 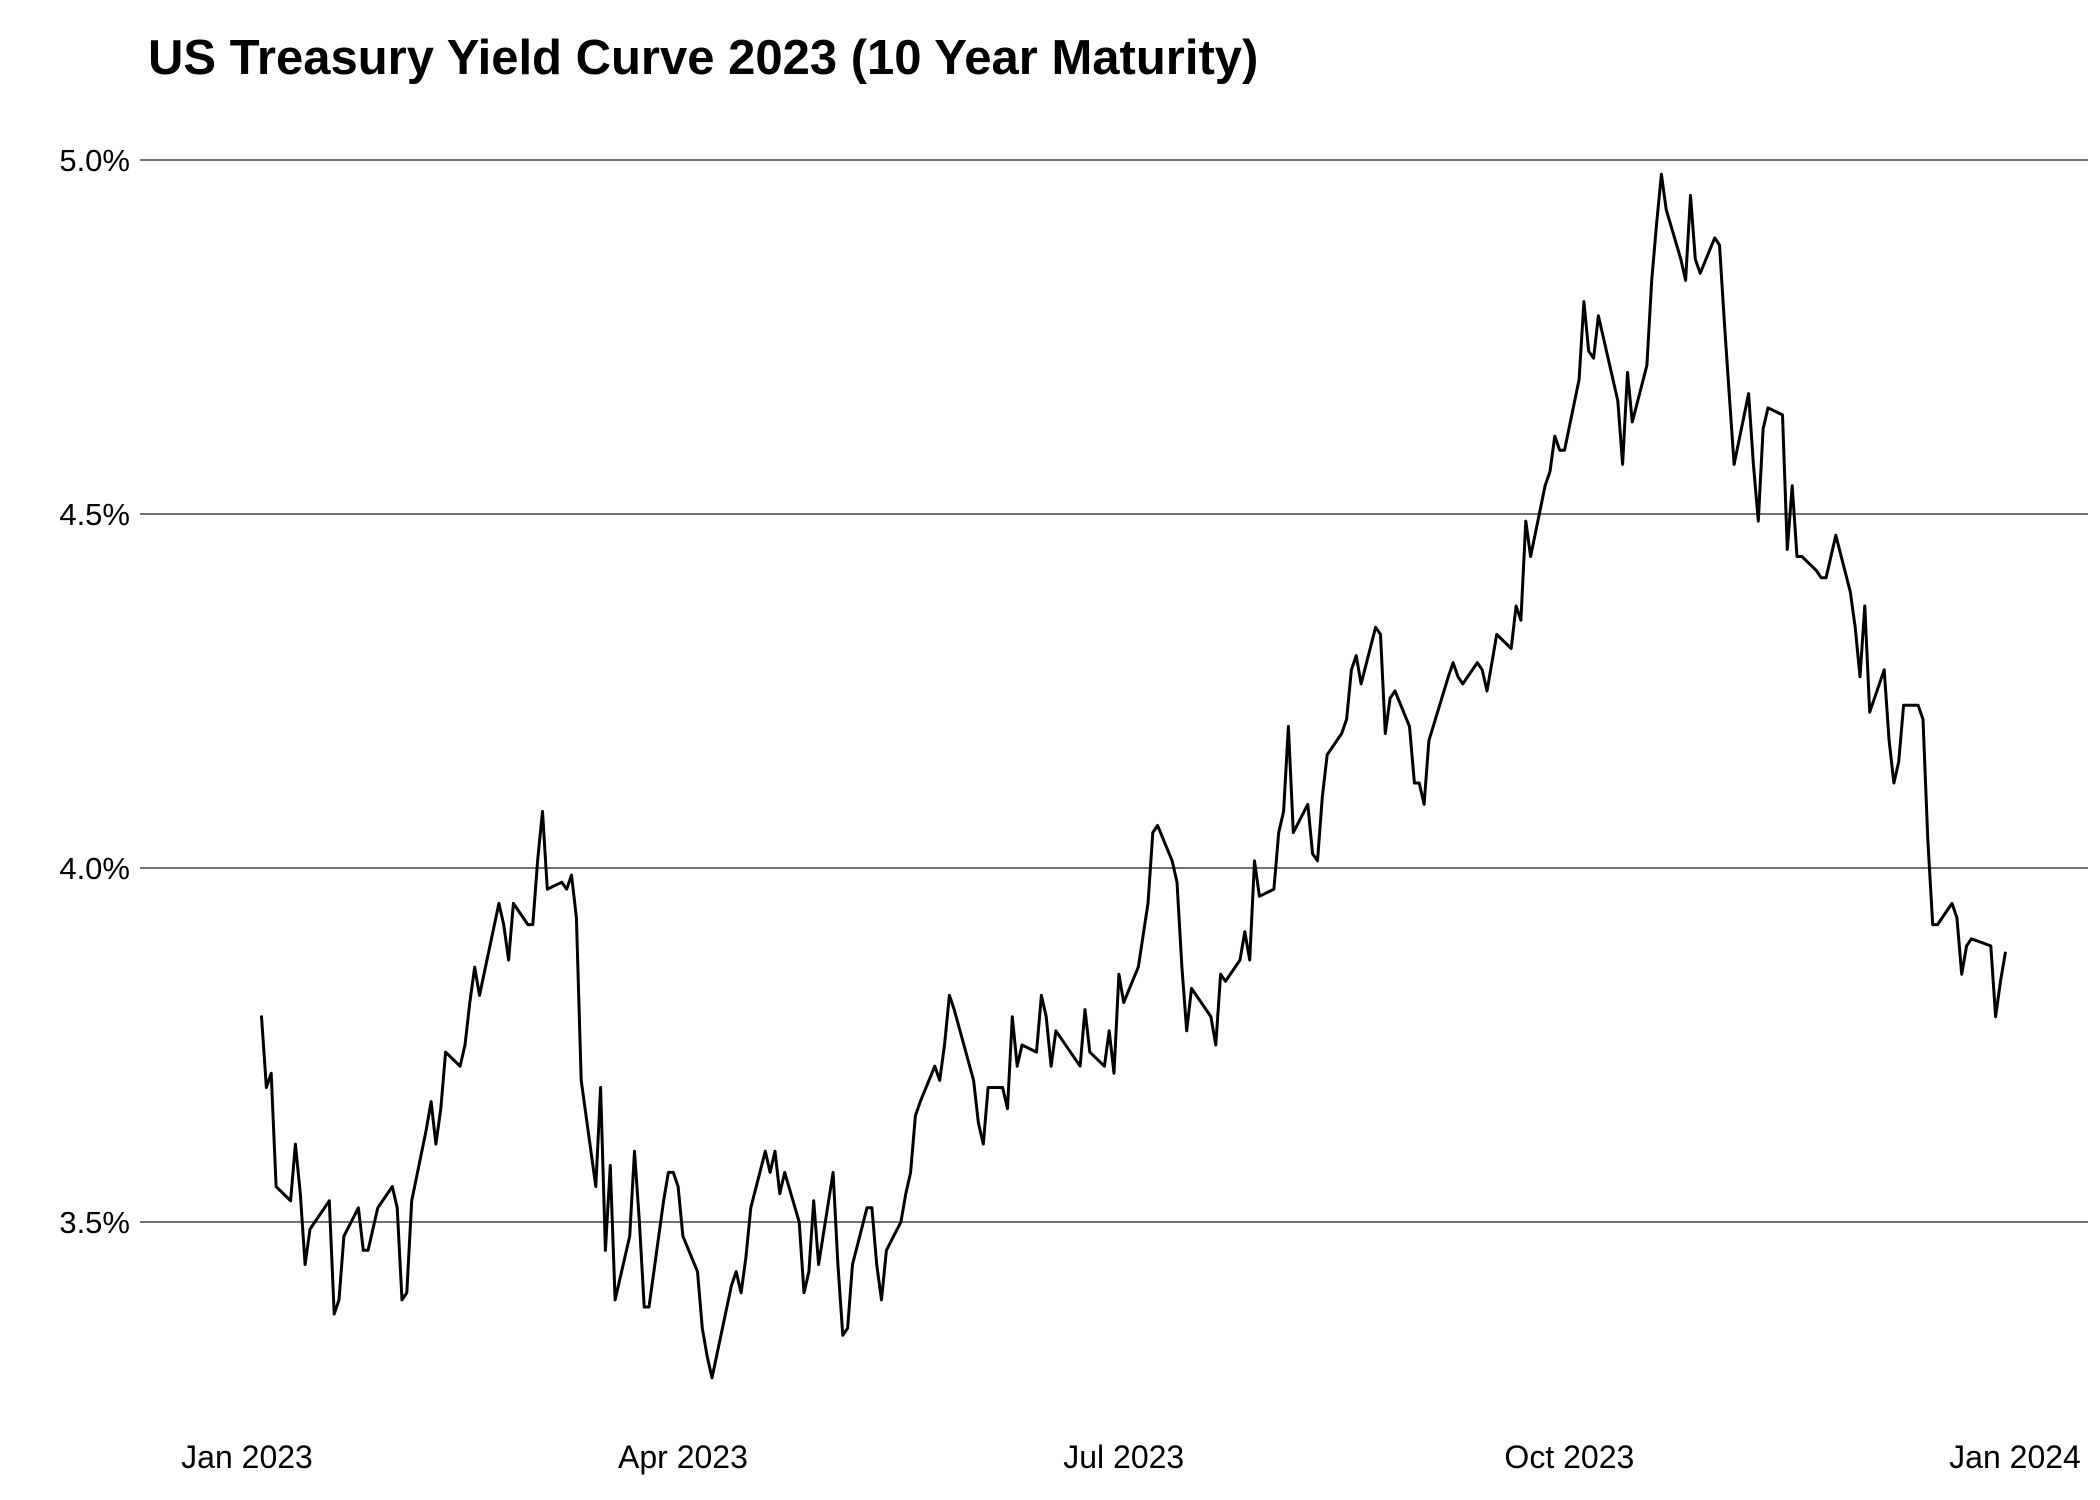 I want to click on y-tick-label-3.5%: 3.5%, so click(x=94, y=1222).